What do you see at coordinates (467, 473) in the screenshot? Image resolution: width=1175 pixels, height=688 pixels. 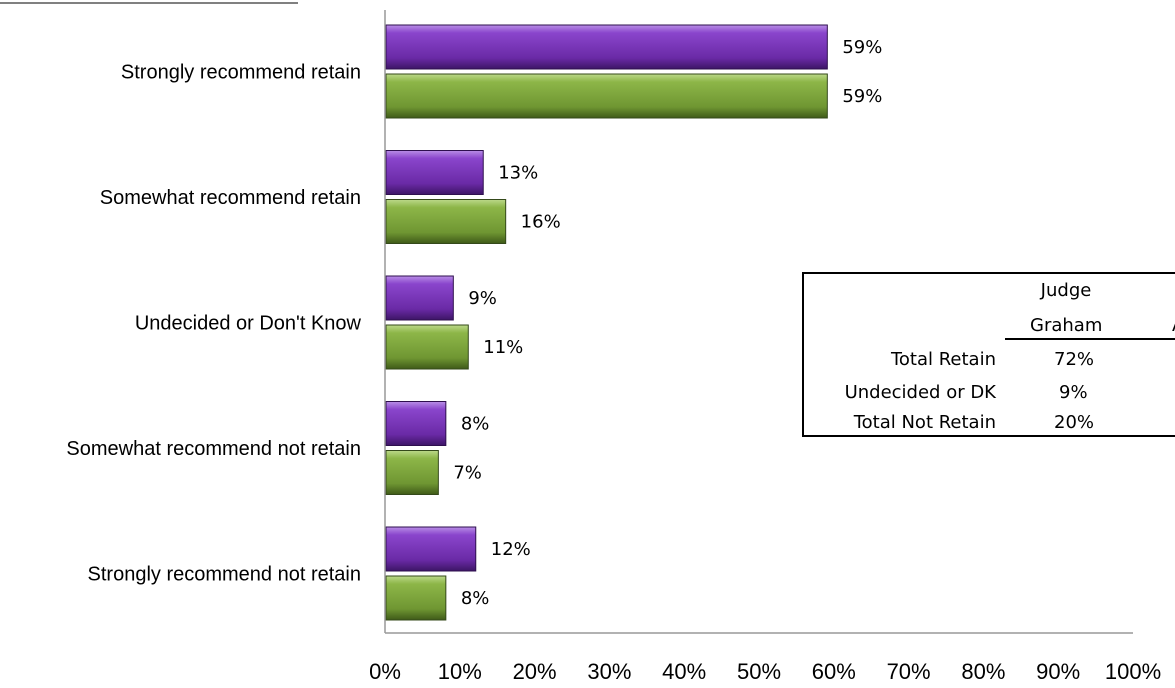 I see `data-label: 7%` at bounding box center [467, 473].